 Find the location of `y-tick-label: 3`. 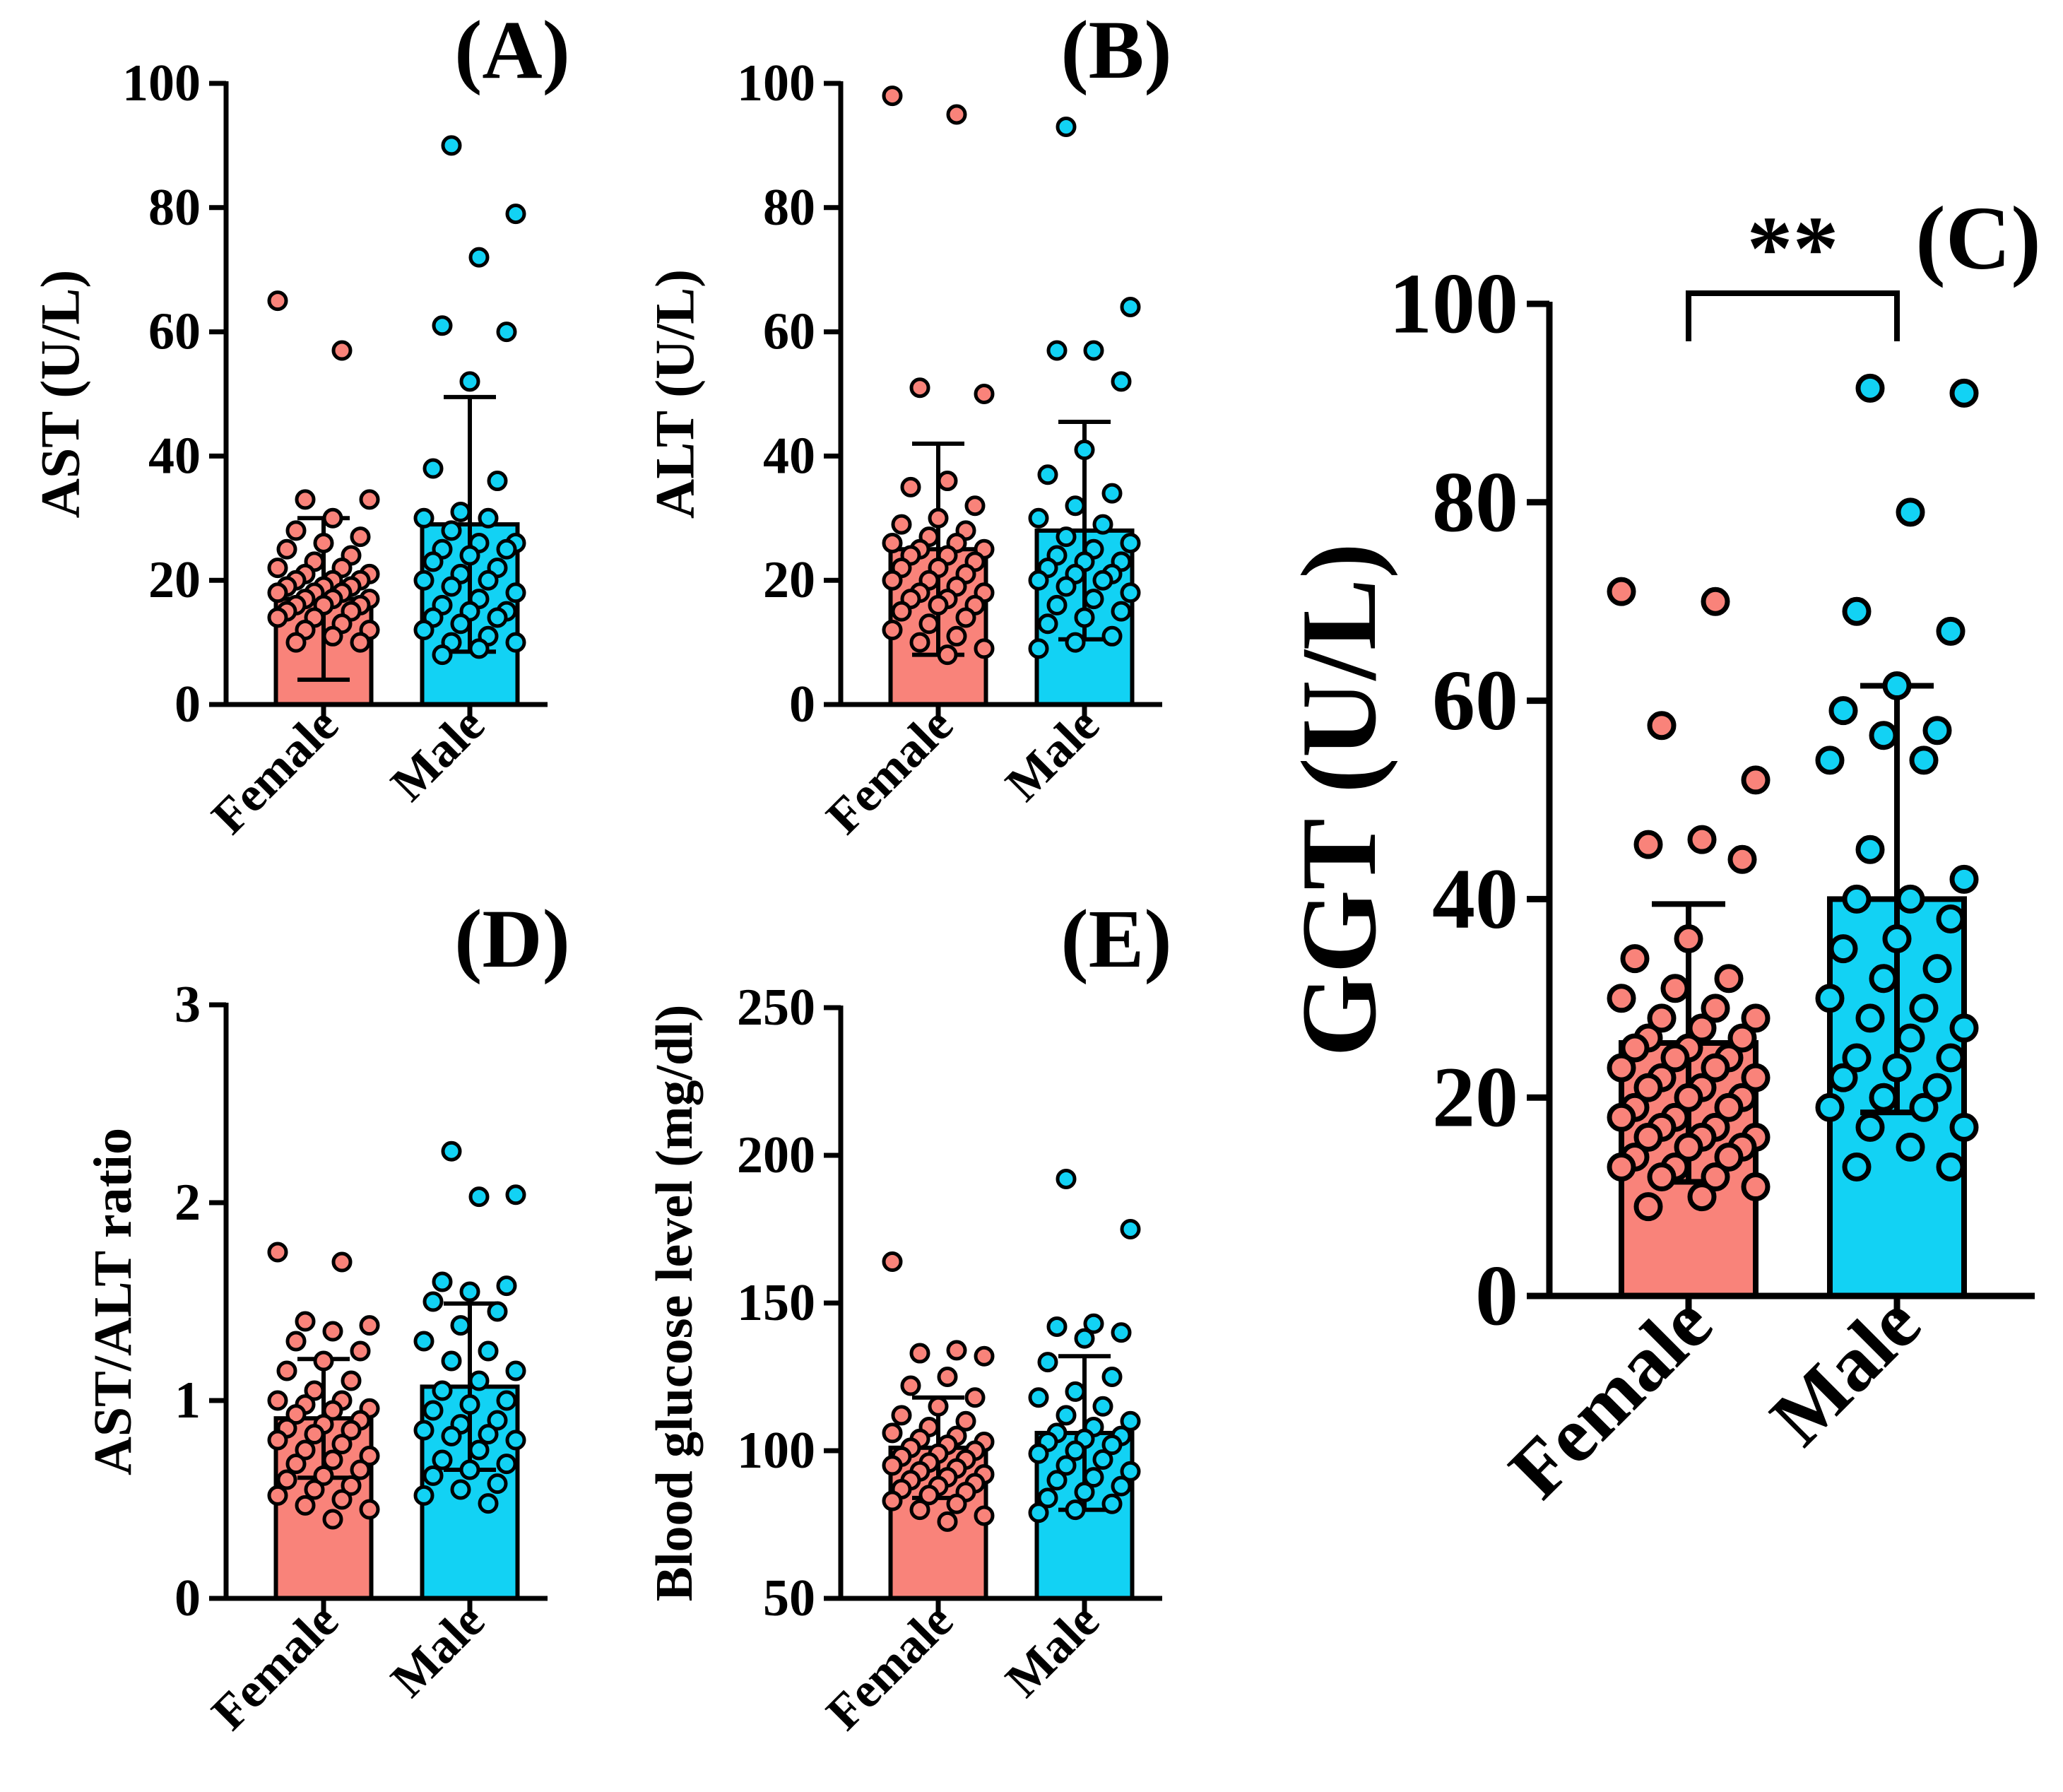

y-tick-label: 3 is located at coordinates (188, 1005).